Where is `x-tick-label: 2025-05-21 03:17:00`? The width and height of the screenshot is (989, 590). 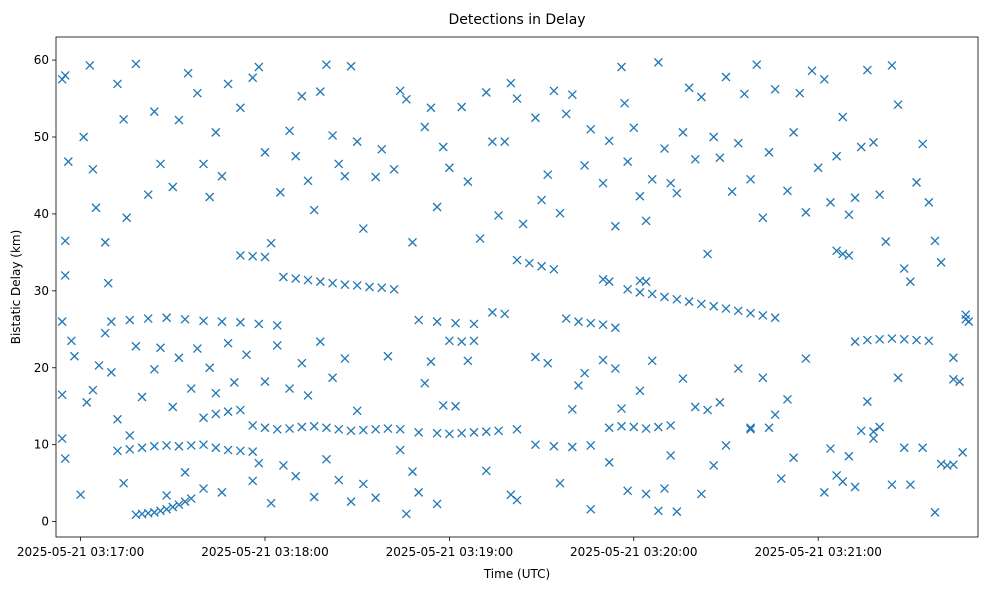 x-tick-label: 2025-05-21 03:17:00 is located at coordinates (80, 552).